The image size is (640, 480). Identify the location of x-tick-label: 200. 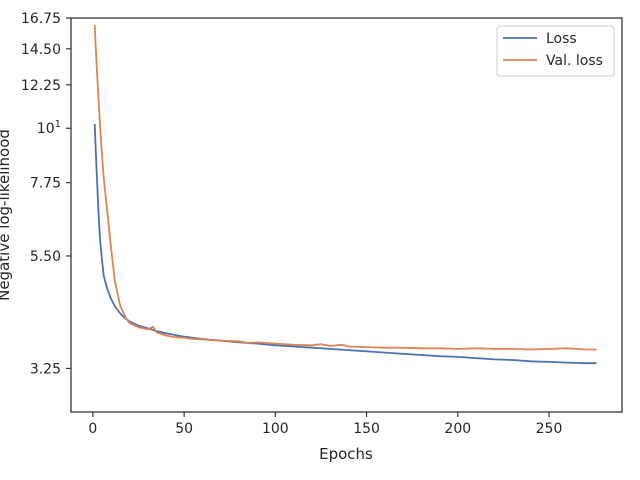
(457, 429).